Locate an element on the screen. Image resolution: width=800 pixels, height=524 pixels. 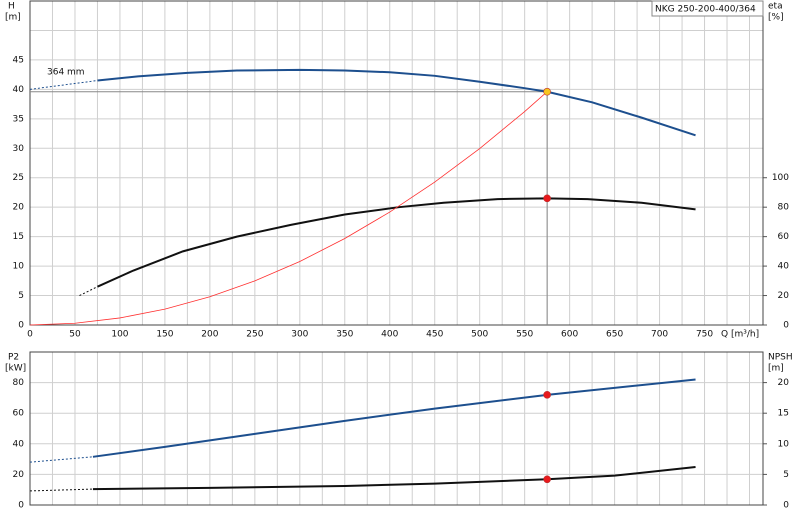
y2-tick-label: 80 is located at coordinates (784, 208).